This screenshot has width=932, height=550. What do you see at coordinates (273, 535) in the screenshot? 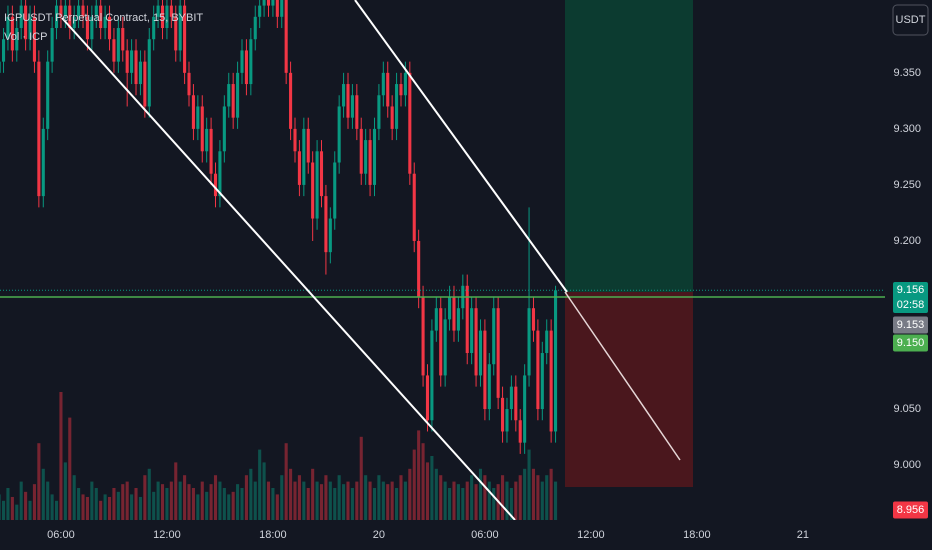
I see `x-tick-label: 18:00` at bounding box center [273, 535].